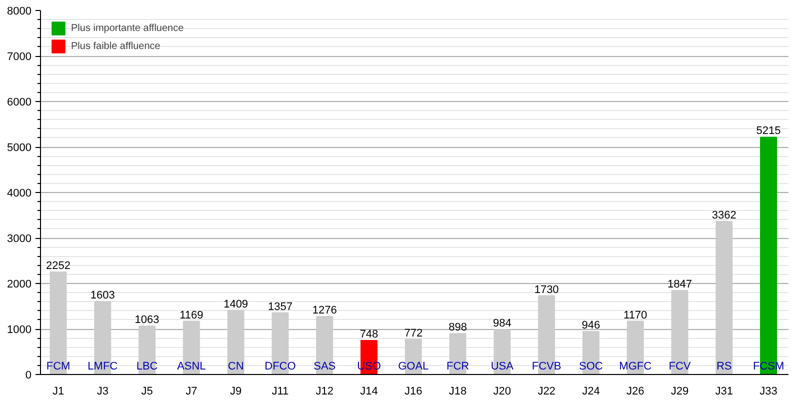  Describe the element at coordinates (768, 131) in the screenshot. I see `data-label: 5215` at that location.